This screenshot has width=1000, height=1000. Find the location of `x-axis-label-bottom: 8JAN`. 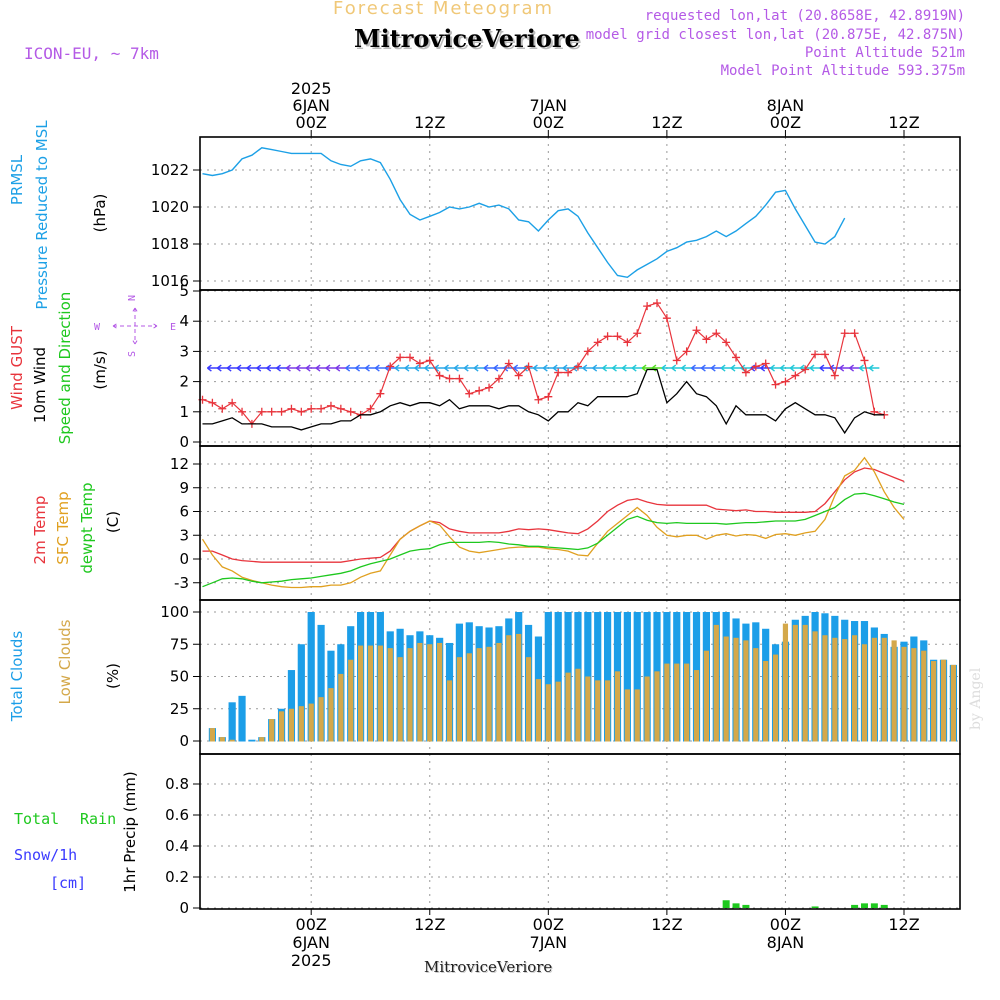

x-axis-label-bottom: 8JAN is located at coordinates (786, 942).